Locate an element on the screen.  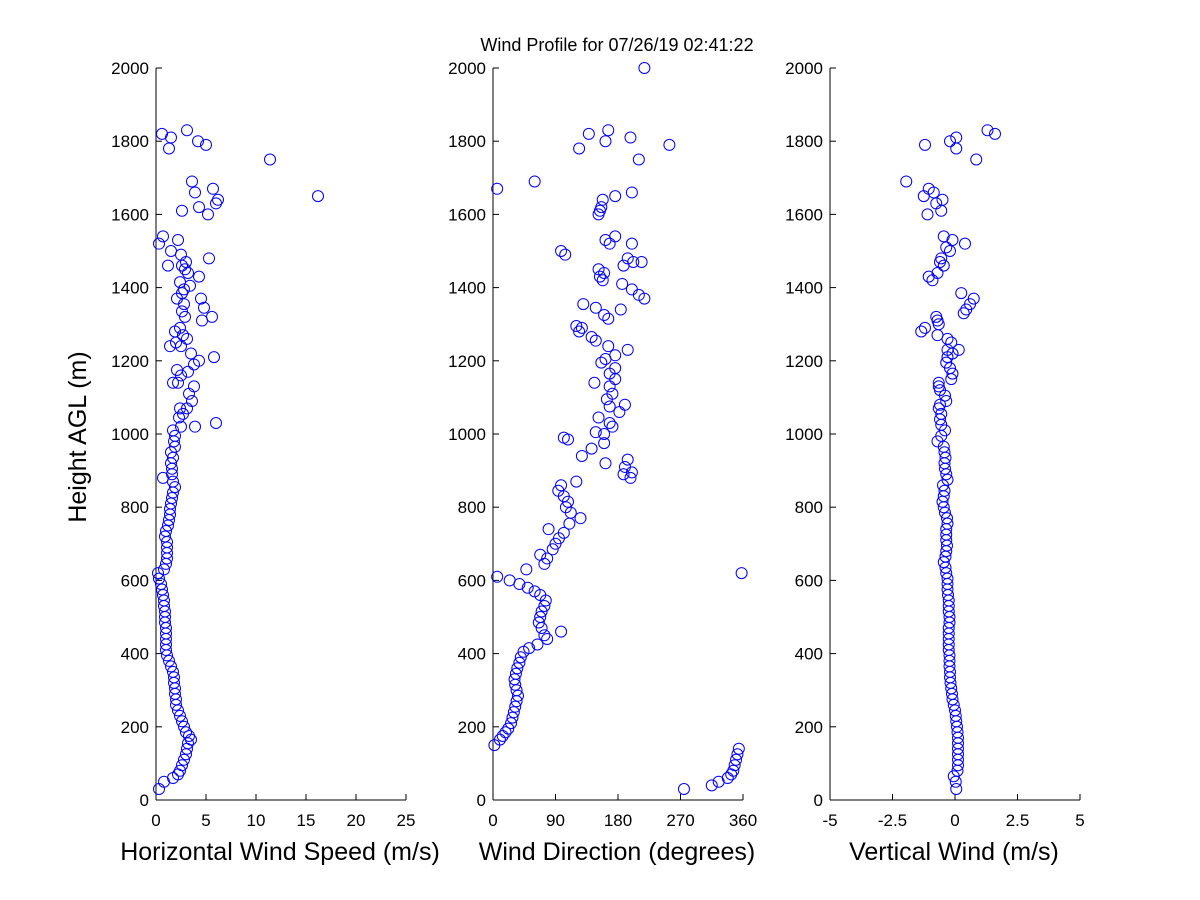
data-points-speed is located at coordinates (238, 460).